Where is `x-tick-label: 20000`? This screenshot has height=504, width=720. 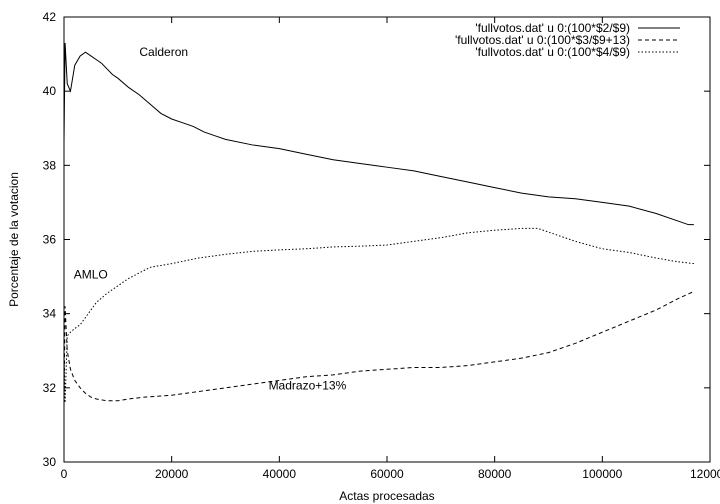 x-tick-label: 20000 is located at coordinates (172, 474).